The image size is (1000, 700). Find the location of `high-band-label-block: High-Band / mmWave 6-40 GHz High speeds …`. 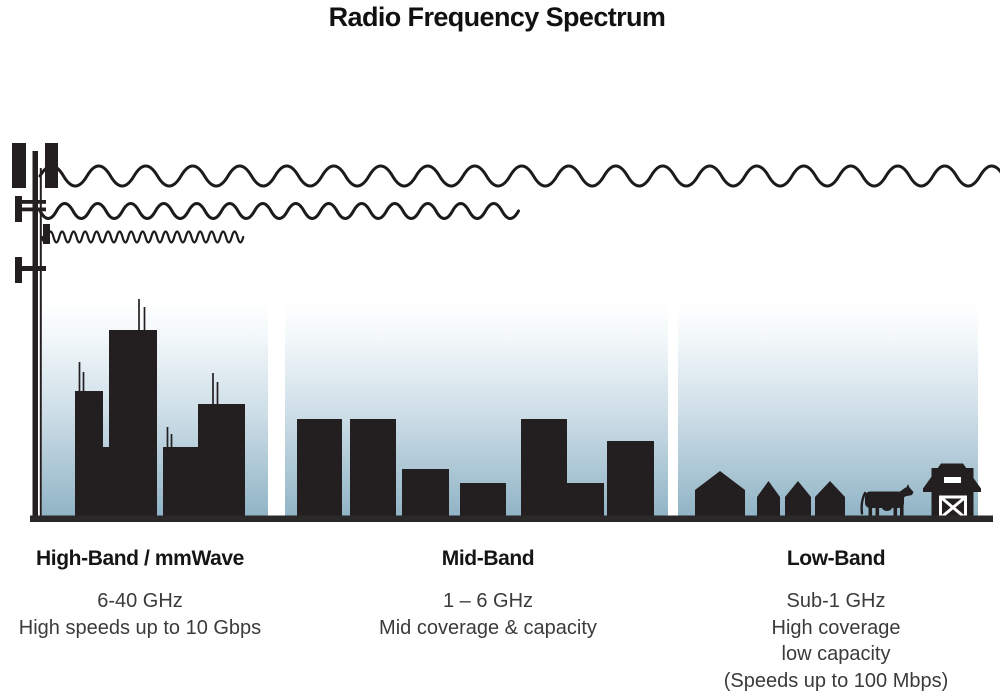

high-band-label-block: High-Band / mmWave 6-40 GHz High speeds … is located at coordinates (140, 594).